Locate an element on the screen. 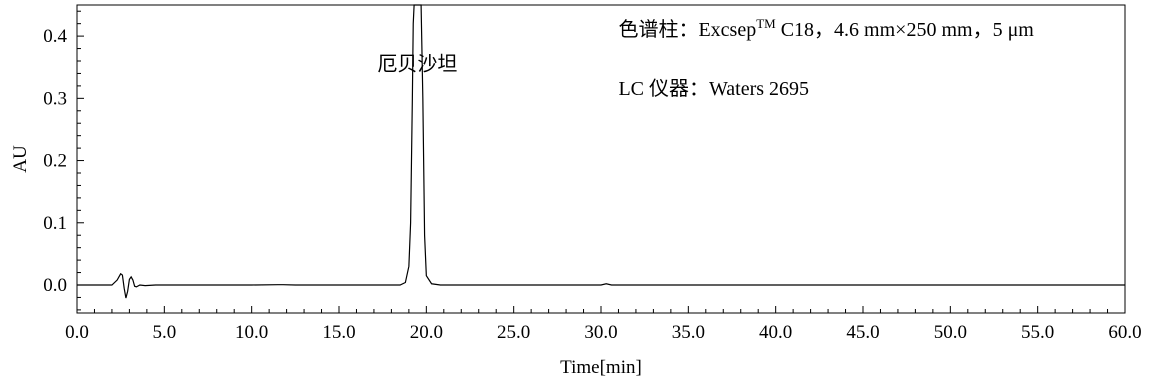 The width and height of the screenshot is (1152, 385). y-tick-label: 0.2 is located at coordinates (55, 161).